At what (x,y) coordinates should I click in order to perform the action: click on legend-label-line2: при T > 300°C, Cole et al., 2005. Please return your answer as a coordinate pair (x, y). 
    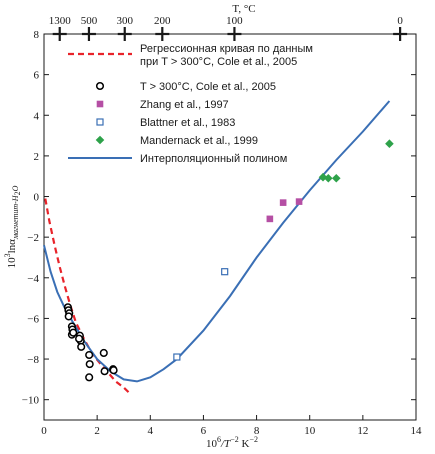
    Looking at the image, I should click on (218, 62).